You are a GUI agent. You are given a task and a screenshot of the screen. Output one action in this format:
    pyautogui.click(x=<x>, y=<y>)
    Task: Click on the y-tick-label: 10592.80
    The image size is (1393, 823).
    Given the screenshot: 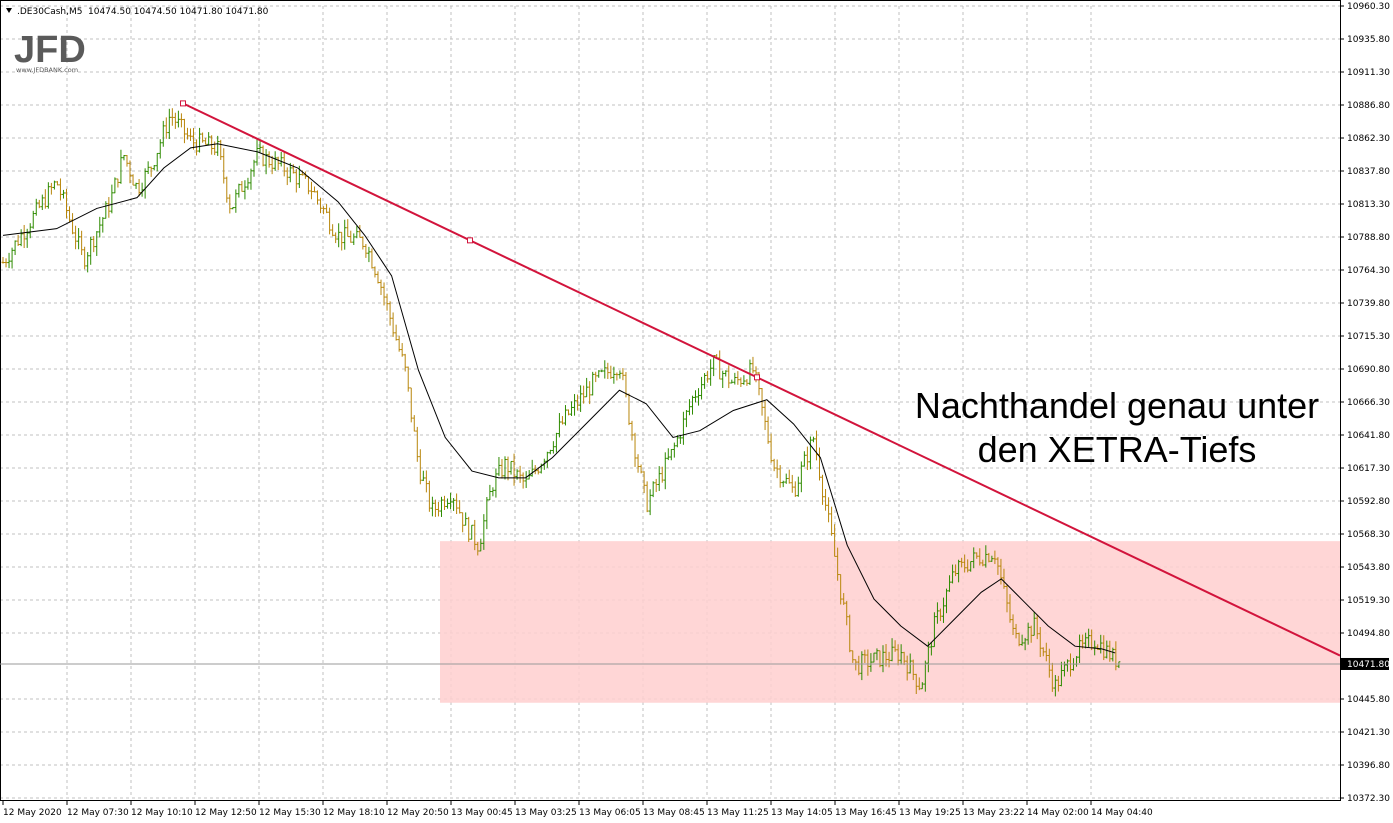 What is the action you would take?
    pyautogui.click(x=1368, y=502)
    